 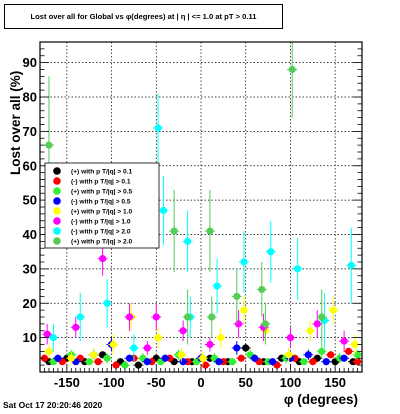 What do you see at coordinates (53, 405) in the screenshot?
I see `timestamp-footer: Sat Oct 17 20:20:46 2020` at bounding box center [53, 405].